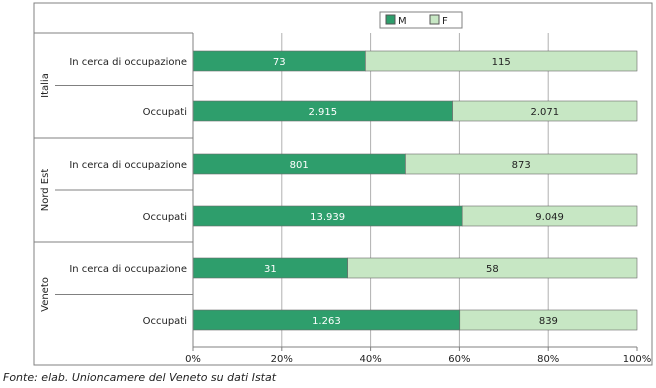 The width and height of the screenshot is (656, 388). What do you see at coordinates (299, 165) in the screenshot?
I see `bar-label-m: 801` at bounding box center [299, 165].